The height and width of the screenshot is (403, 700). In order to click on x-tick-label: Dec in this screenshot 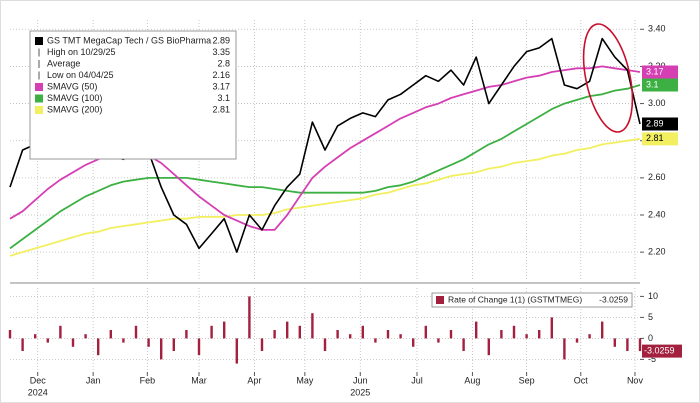, I will do `click(38, 380)`.